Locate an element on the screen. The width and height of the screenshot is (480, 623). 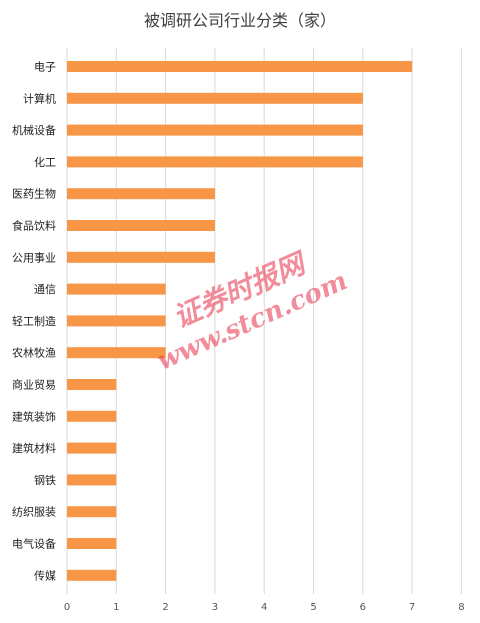
category-label: 钢铁 is located at coordinates (45, 480).